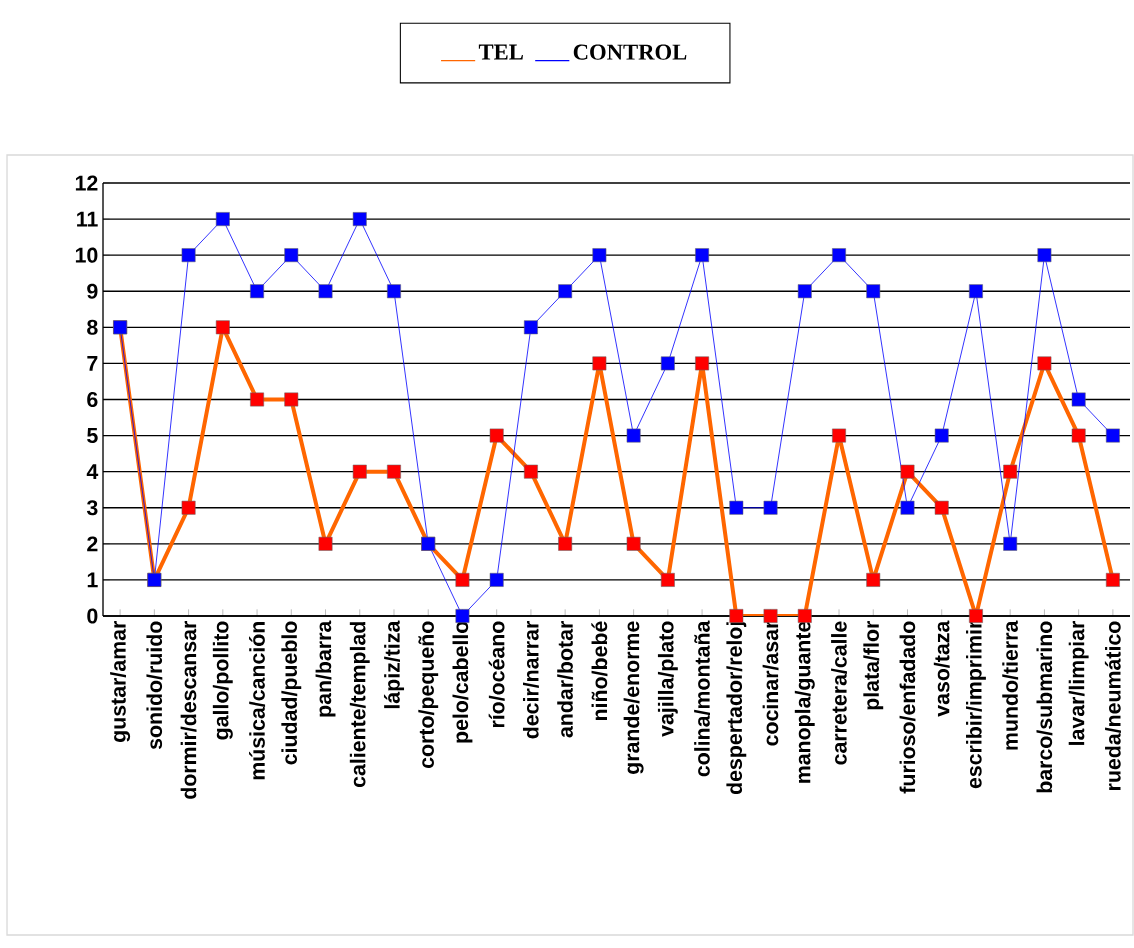  I want to click on x-tick-label: despertador/reloj, so click(736, 708).